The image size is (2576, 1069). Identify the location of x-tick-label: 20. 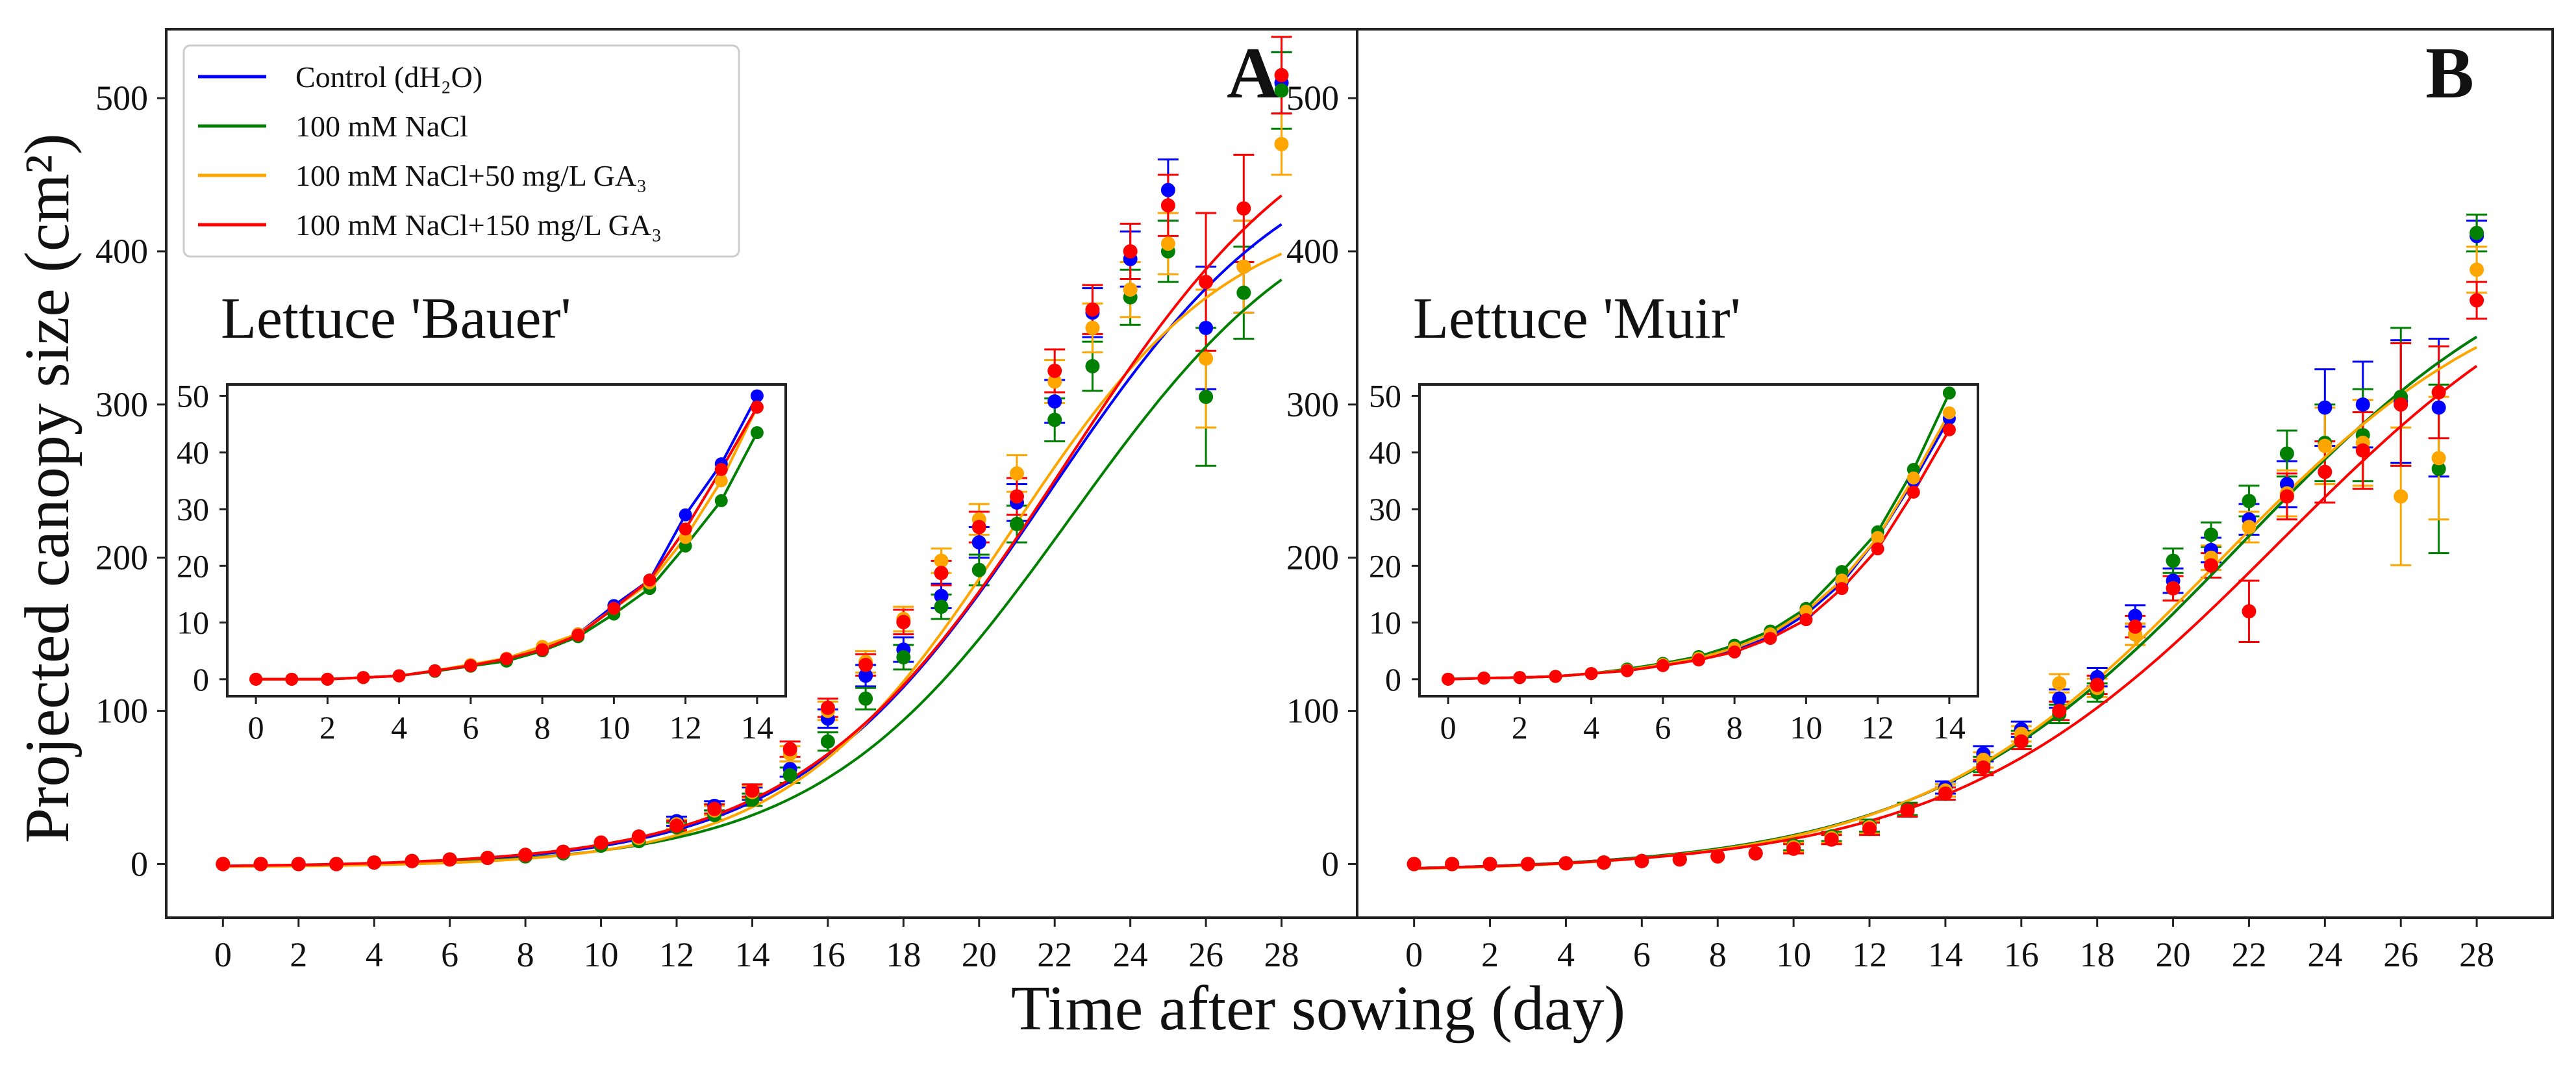
(2173, 954).